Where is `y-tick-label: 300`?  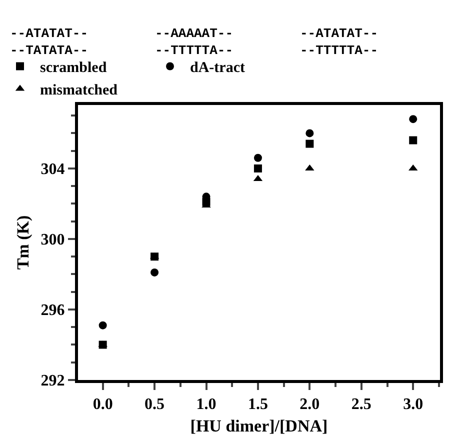 y-tick-label: 300 is located at coordinates (52, 240).